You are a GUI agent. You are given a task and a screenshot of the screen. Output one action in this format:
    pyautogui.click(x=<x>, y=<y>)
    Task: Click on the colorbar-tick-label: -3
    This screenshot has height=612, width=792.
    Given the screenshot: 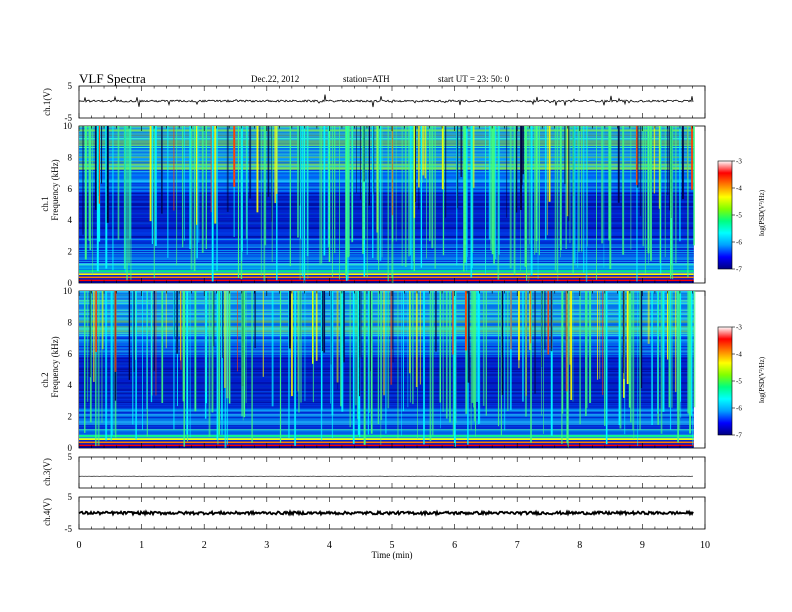 What is the action you would take?
    pyautogui.click(x=739, y=328)
    